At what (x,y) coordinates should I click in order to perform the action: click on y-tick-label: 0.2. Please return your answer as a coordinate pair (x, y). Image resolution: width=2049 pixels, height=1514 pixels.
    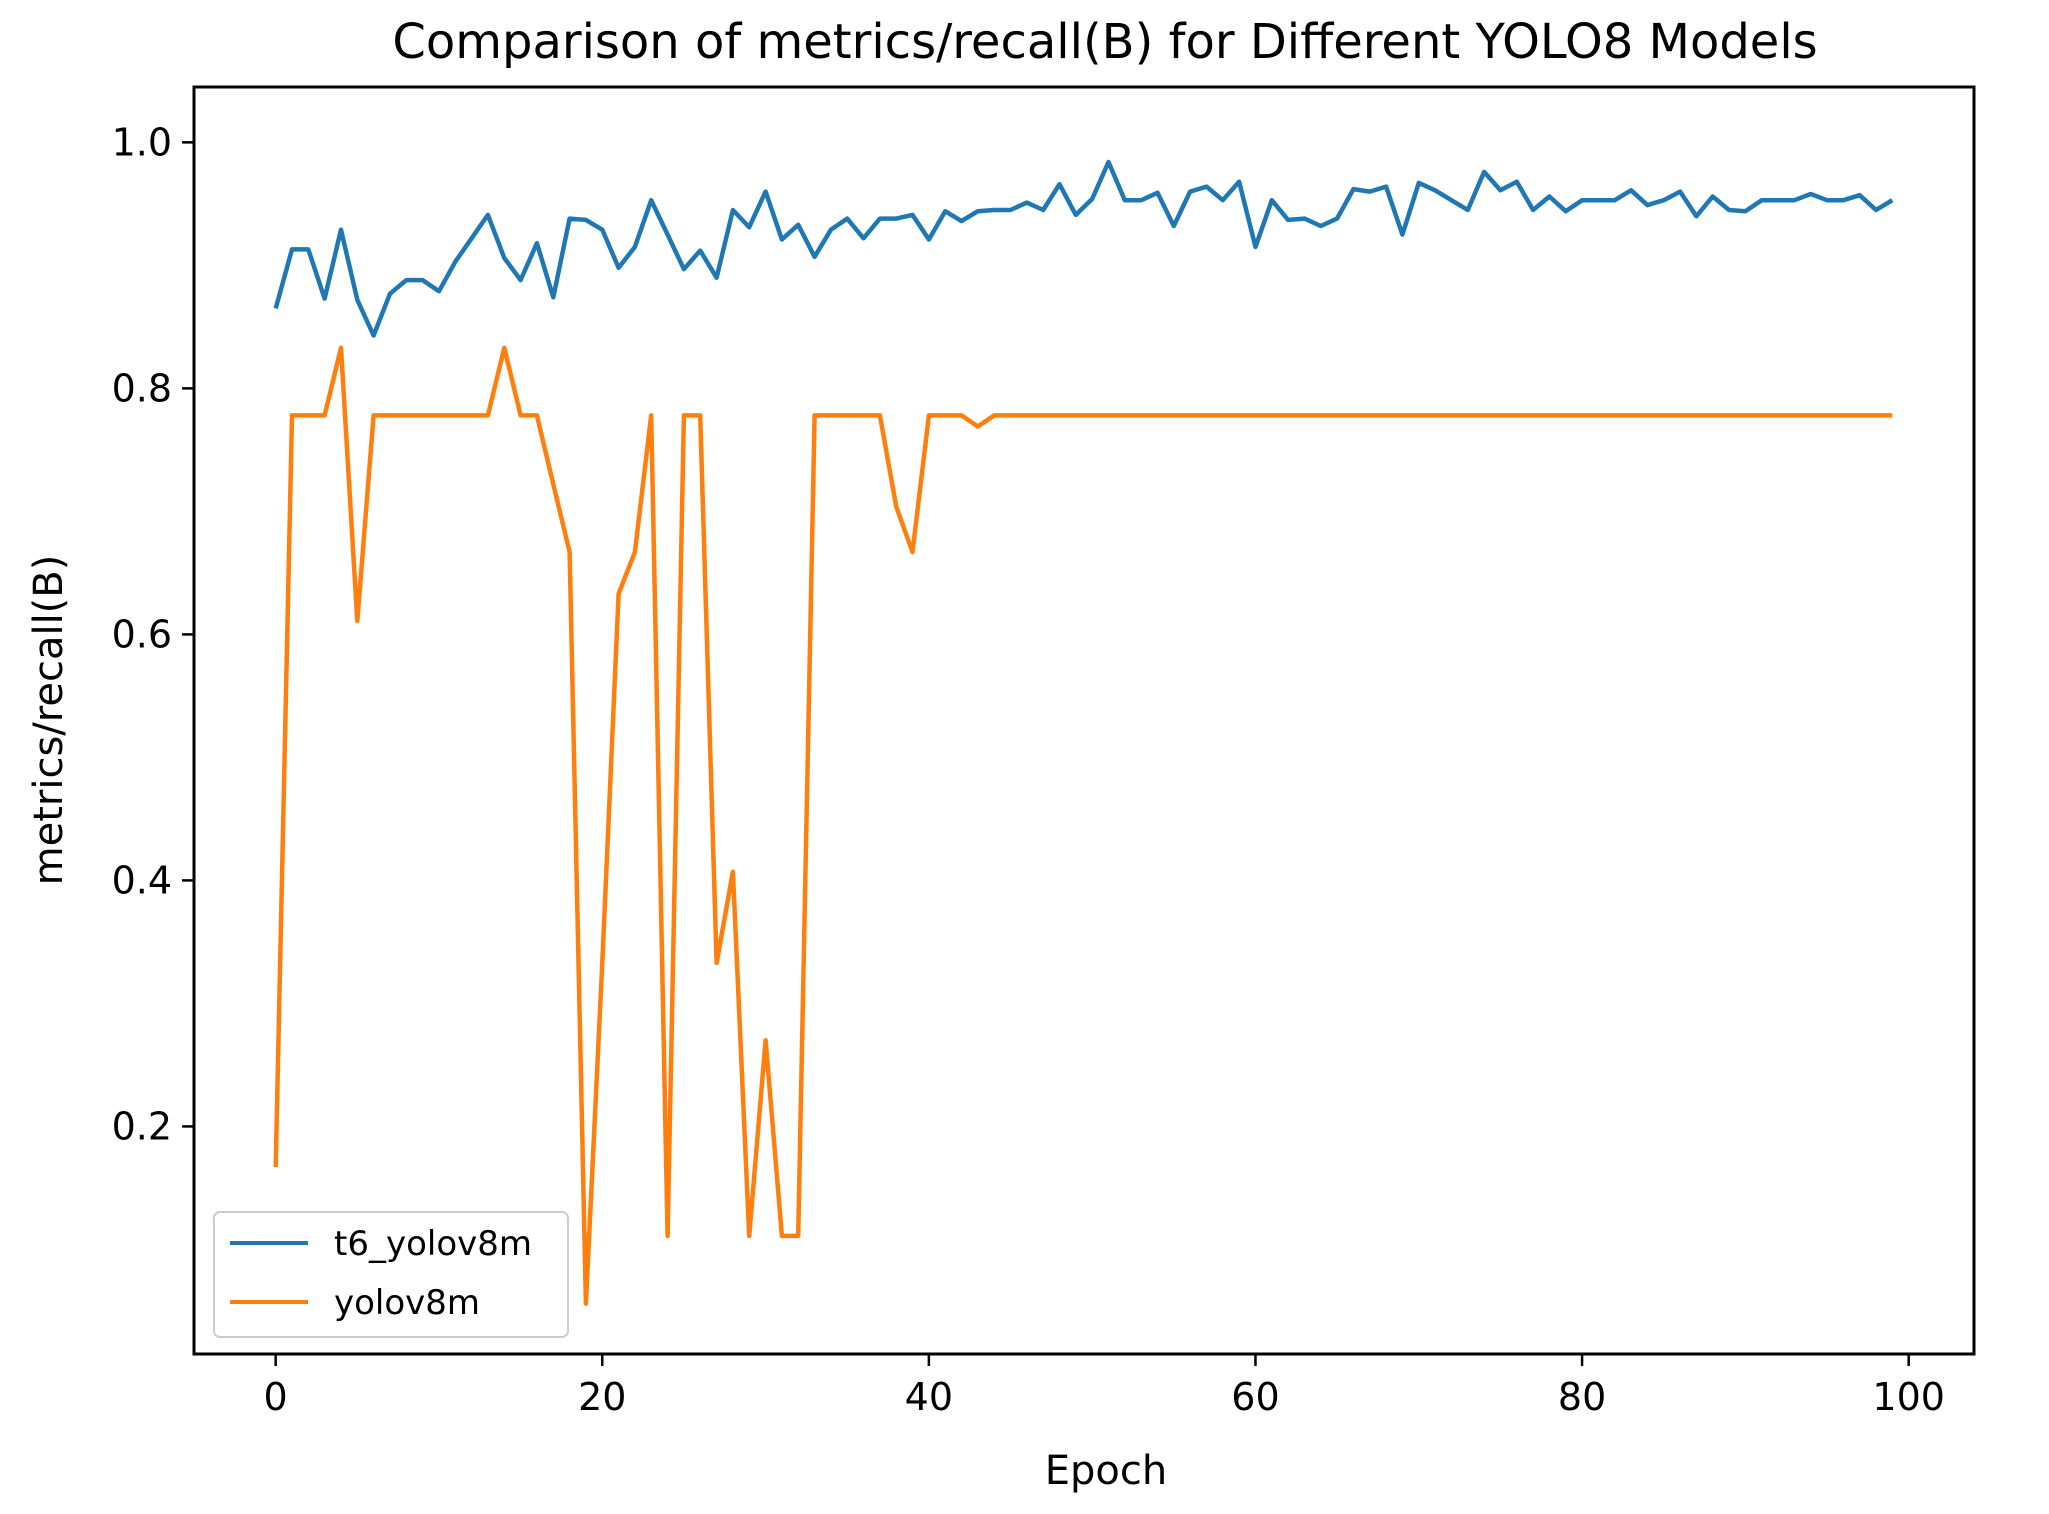
    Looking at the image, I should click on (142, 1126).